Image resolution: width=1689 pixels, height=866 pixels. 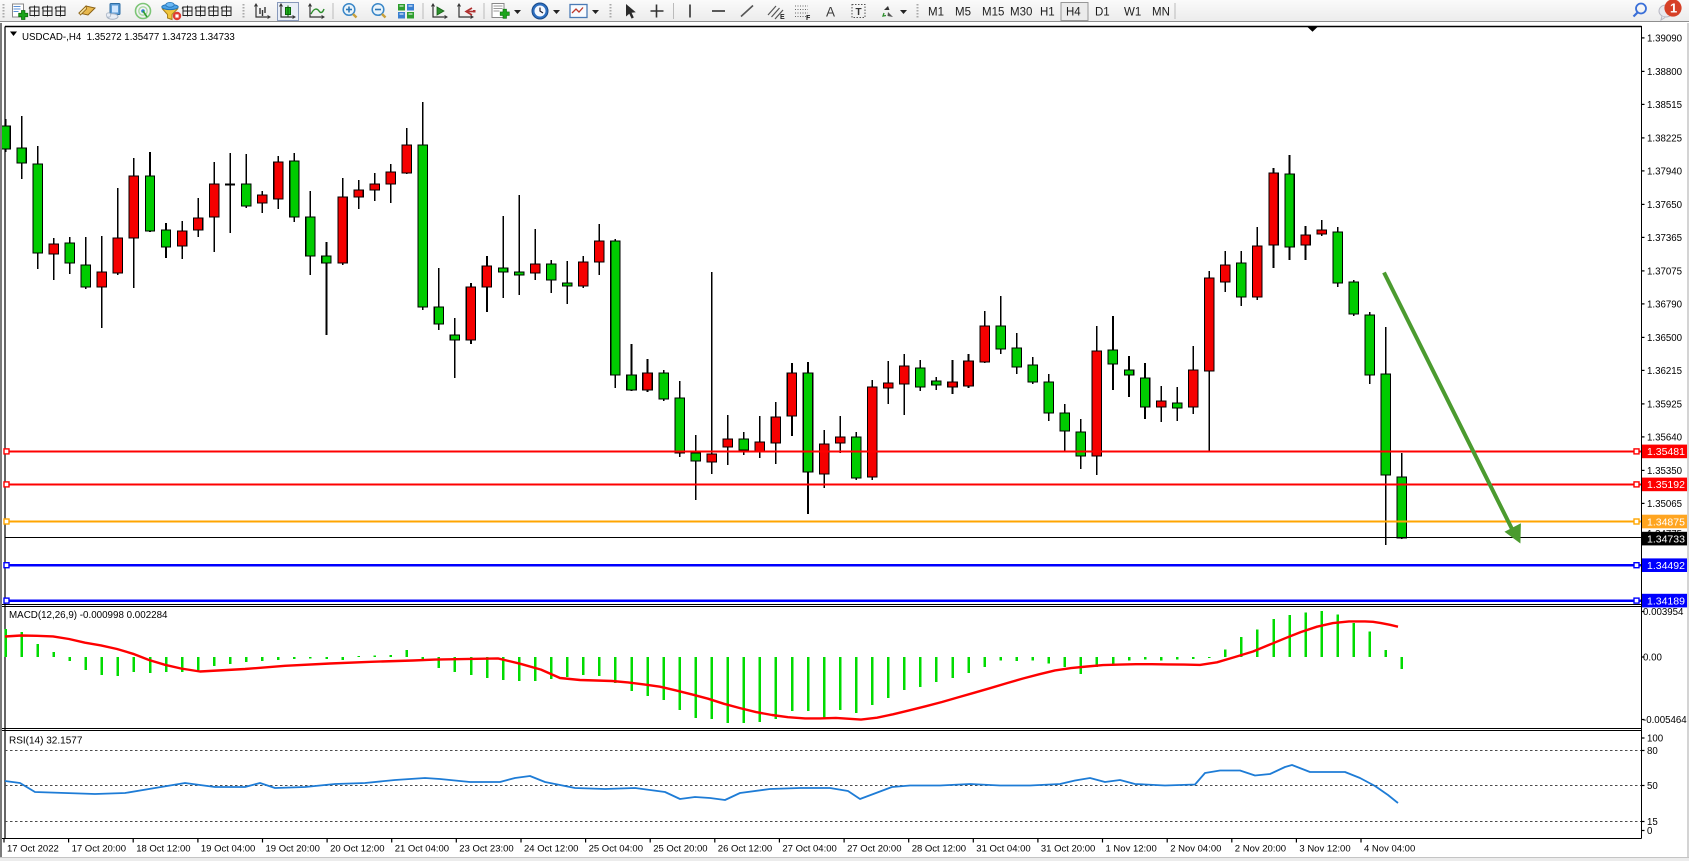 I want to click on svg-text: A, so click(x=830, y=12).